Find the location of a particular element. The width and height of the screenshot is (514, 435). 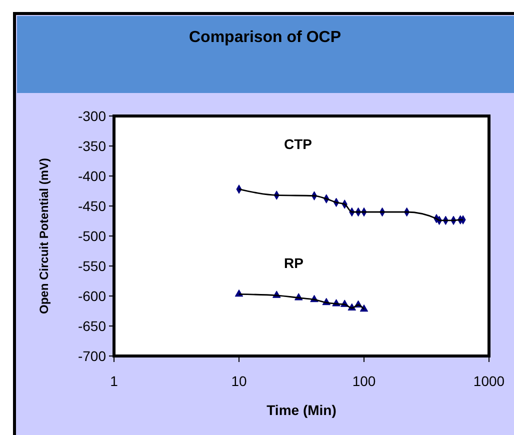

y-axis-title: Open Circuit Potential (mV) is located at coordinates (44, 236).